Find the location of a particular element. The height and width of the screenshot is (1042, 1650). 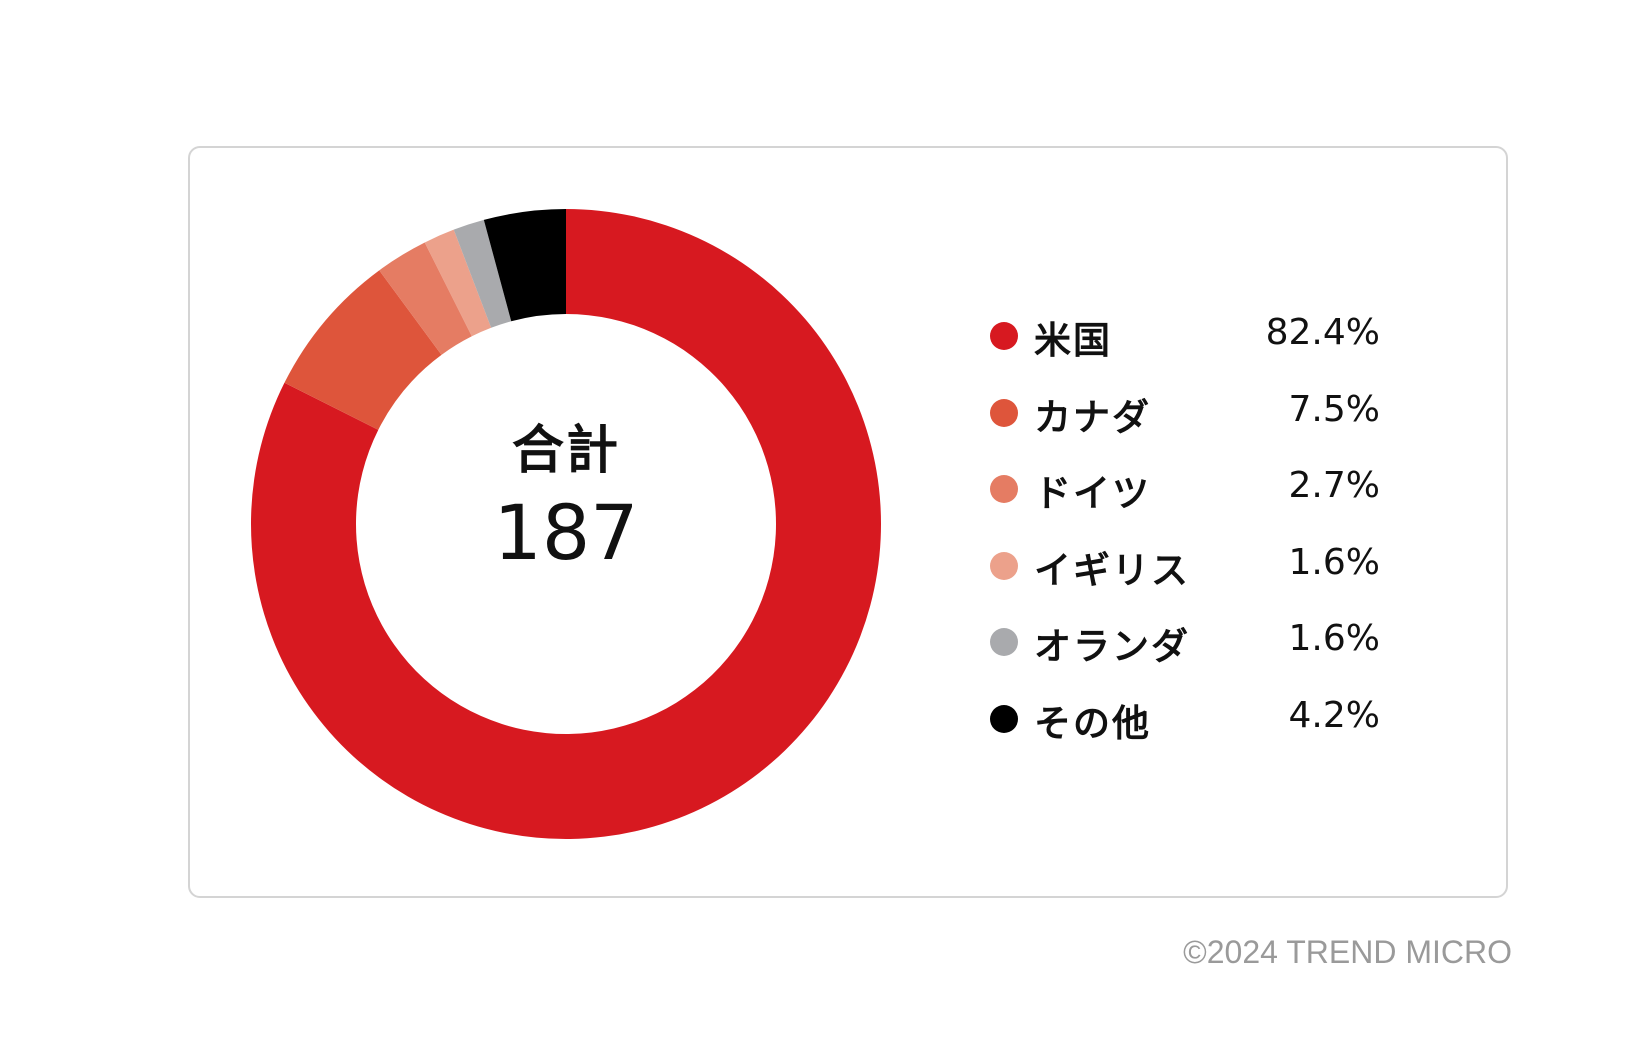

legend-item-germany: ドイツ 2.7% is located at coordinates (1190, 497).